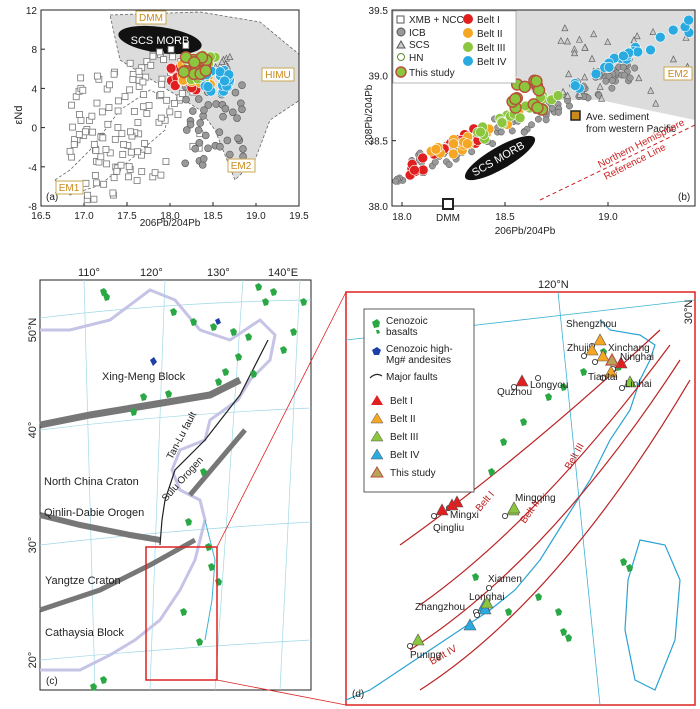 Image resolution: width=700 pixels, height=709 pixels. I want to click on panel-a-x-tick-label: 16.5, so click(41, 216).